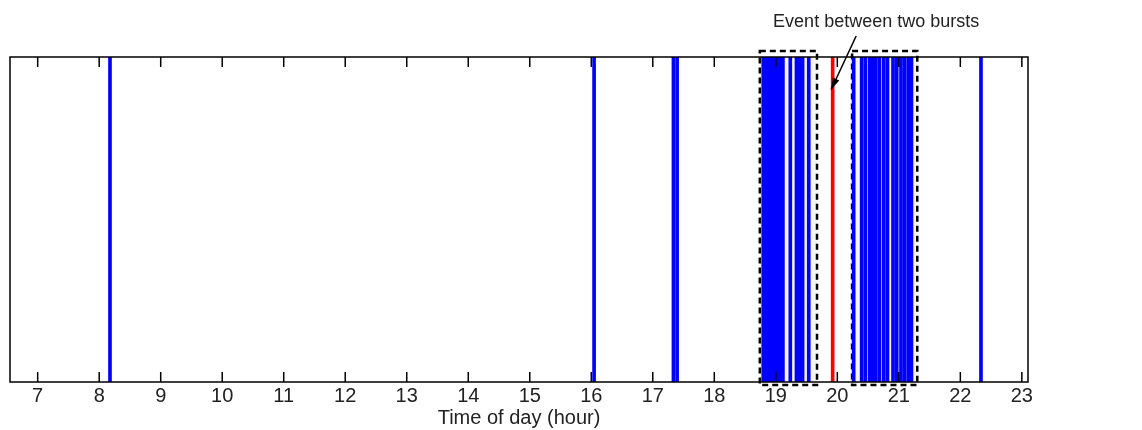  Describe the element at coordinates (591, 394) in the screenshot. I see `x-tick-label: 16` at that location.